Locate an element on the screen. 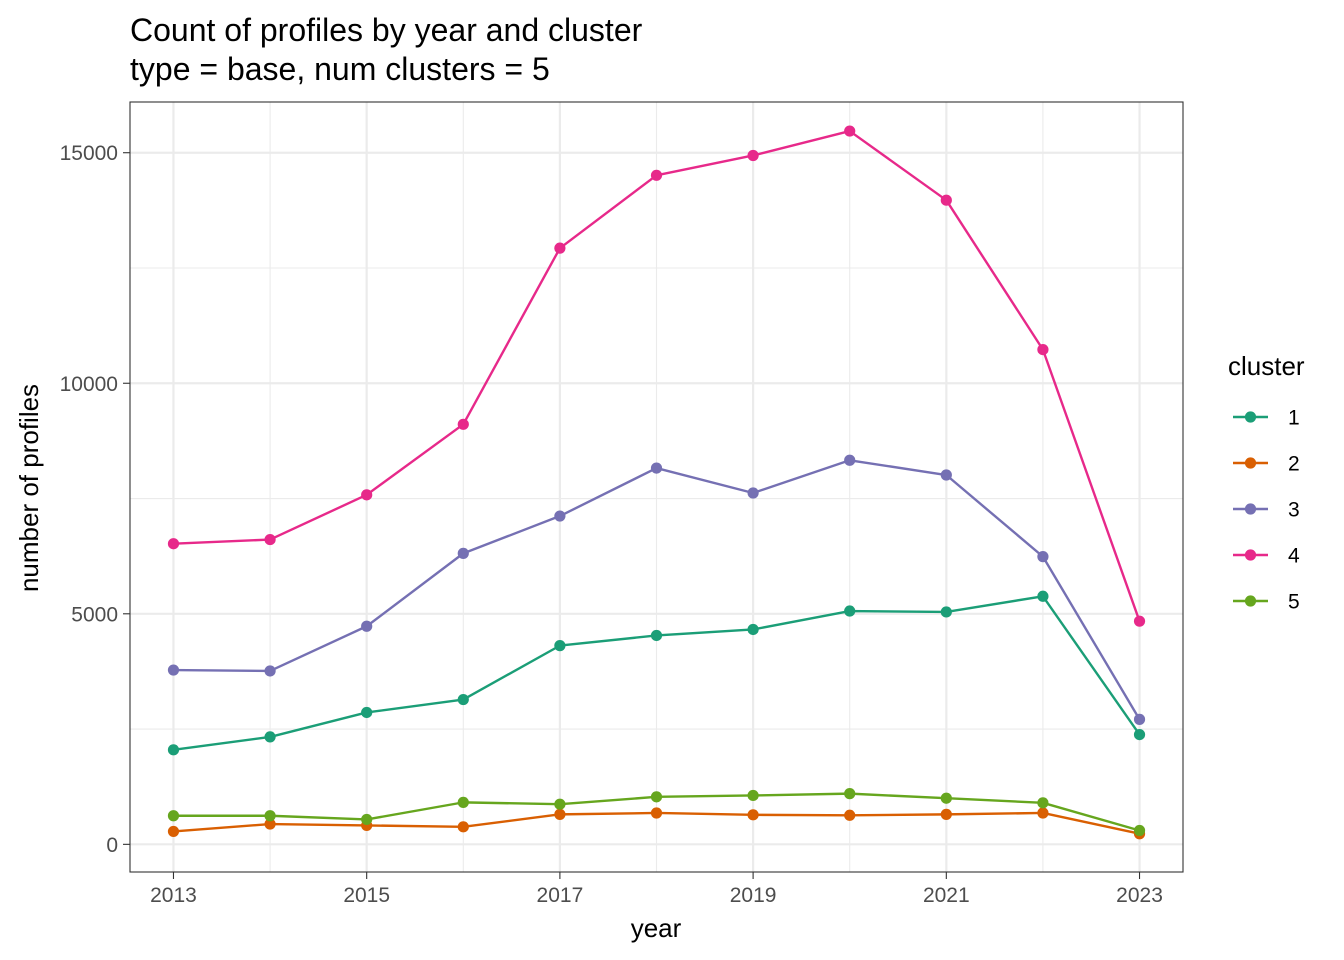 This screenshot has width=1344, height=960. data-point-cluster-3-2022 is located at coordinates (1043, 557).